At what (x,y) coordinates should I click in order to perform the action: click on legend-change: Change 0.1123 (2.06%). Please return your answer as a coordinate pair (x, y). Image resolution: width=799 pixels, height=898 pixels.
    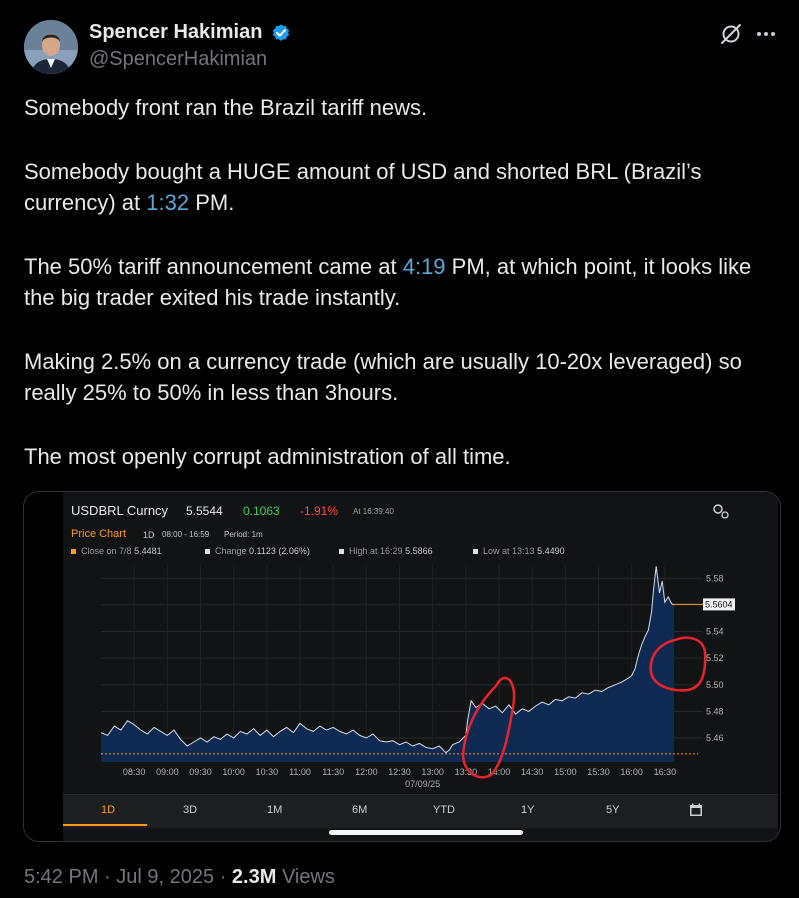
    Looking at the image, I should click on (257, 551).